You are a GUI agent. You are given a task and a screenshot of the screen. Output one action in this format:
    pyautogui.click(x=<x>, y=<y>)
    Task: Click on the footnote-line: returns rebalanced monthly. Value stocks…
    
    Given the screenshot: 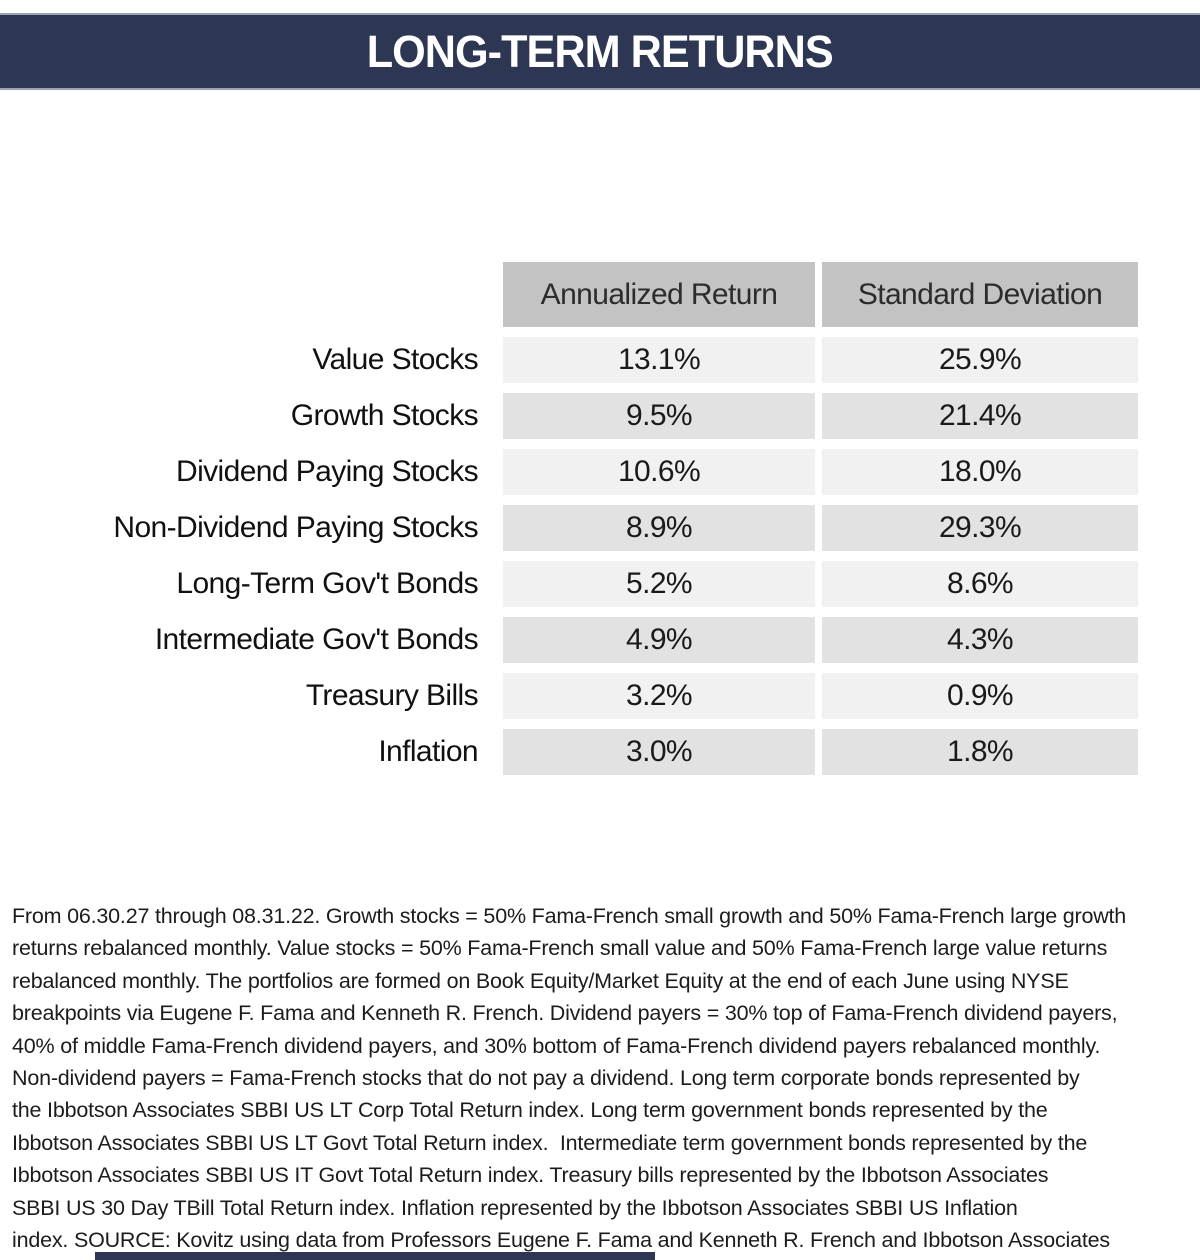 What is the action you would take?
    pyautogui.click(x=560, y=948)
    